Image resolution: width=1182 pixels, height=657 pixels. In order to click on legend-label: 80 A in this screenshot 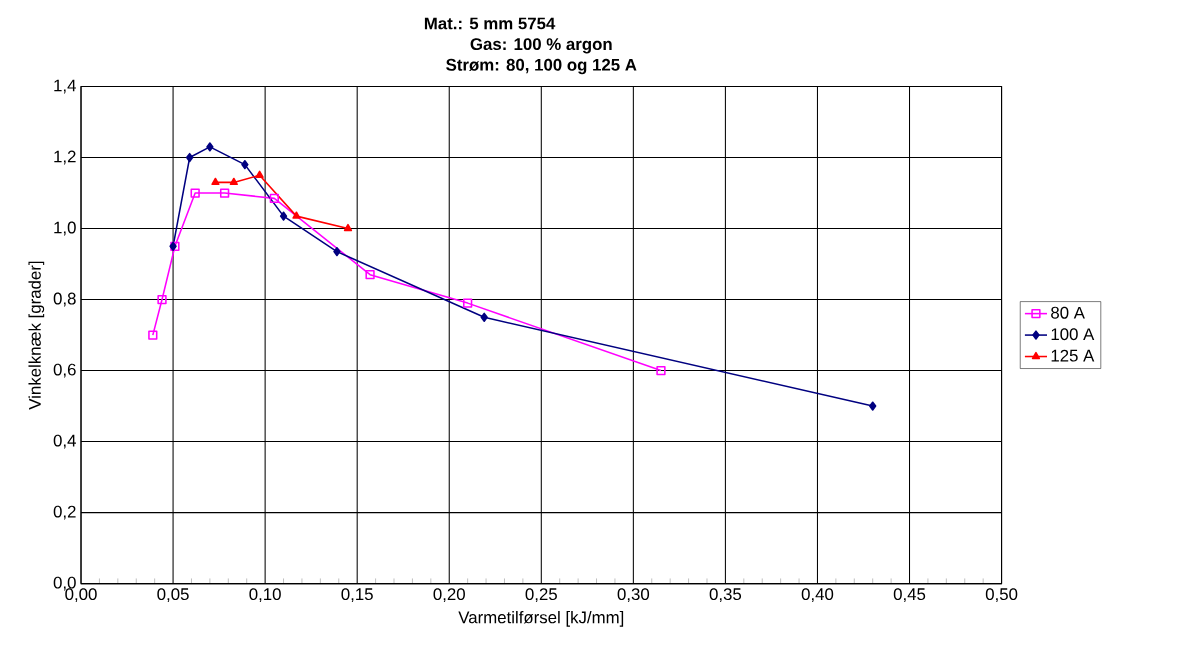, I will do `click(1068, 312)`.